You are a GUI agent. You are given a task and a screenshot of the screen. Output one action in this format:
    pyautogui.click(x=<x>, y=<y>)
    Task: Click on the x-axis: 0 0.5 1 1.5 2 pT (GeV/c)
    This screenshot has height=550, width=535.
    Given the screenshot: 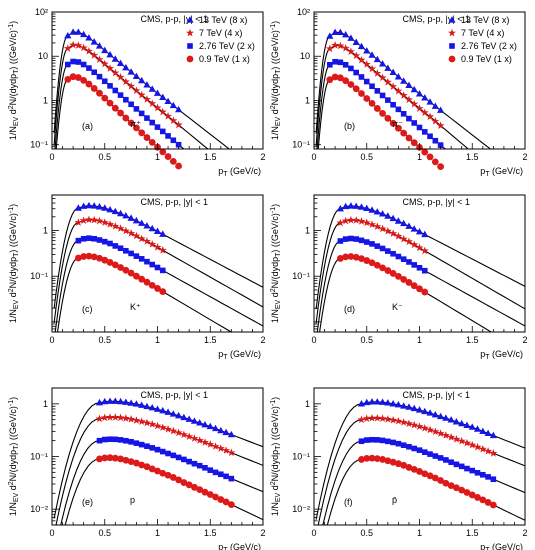 What is the action you would take?
    pyautogui.click(x=157, y=534)
    